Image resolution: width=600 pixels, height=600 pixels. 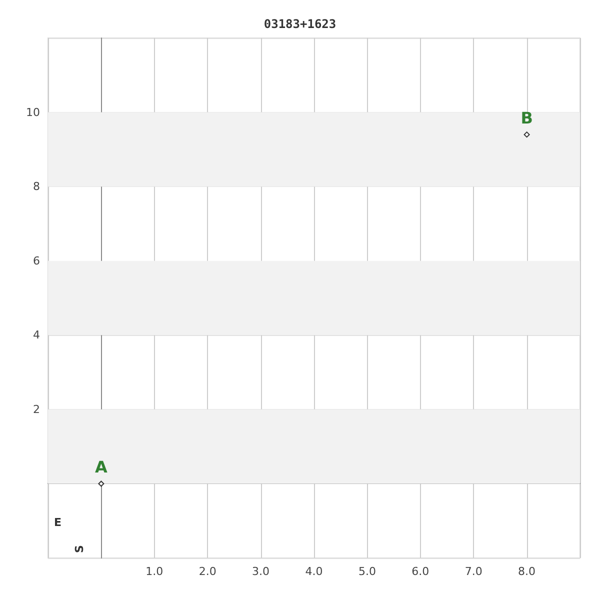 What do you see at coordinates (300, 24) in the screenshot?
I see `chart-title: 03183+1623` at bounding box center [300, 24].